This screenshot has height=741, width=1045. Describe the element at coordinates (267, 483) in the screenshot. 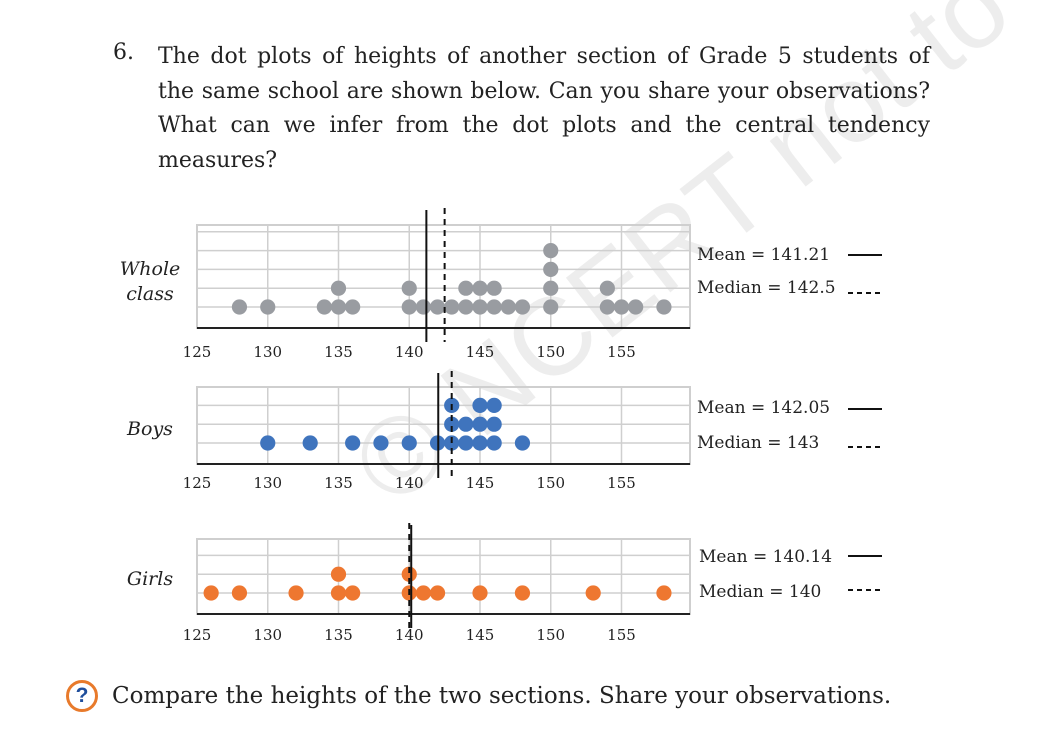

I see `tick-label-boys: 130` at that location.